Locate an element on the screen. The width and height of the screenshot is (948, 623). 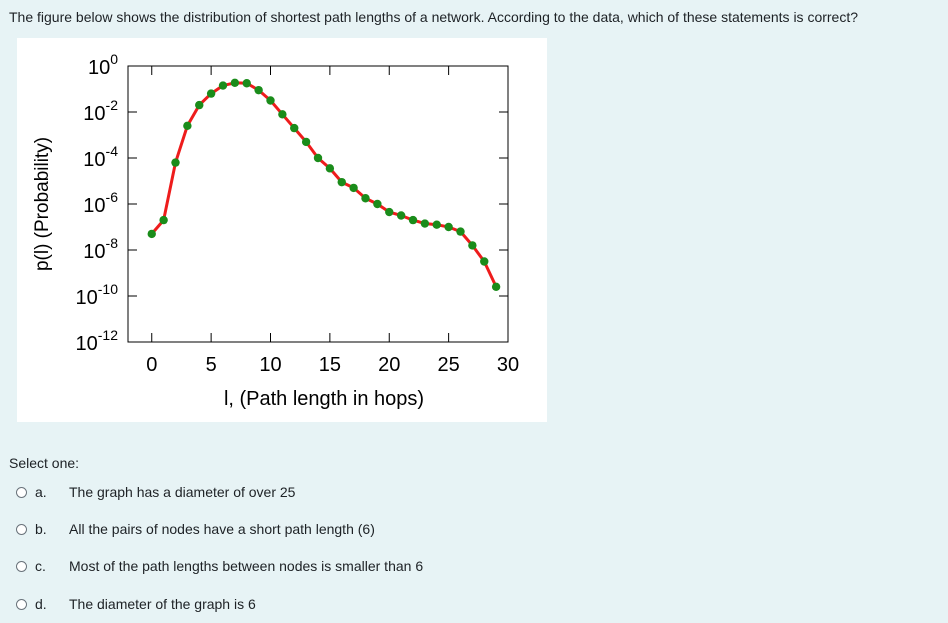
option-d: d. The diameter of the graph is 6 is located at coordinates (136, 604).